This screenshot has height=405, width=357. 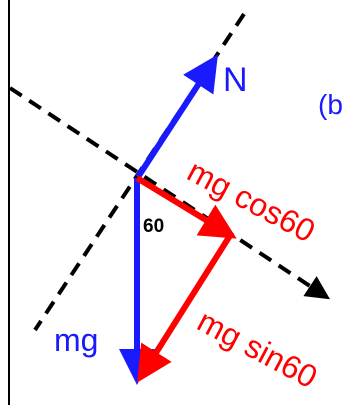 What do you see at coordinates (235, 80) in the screenshot?
I see `normal-force-label: N` at bounding box center [235, 80].